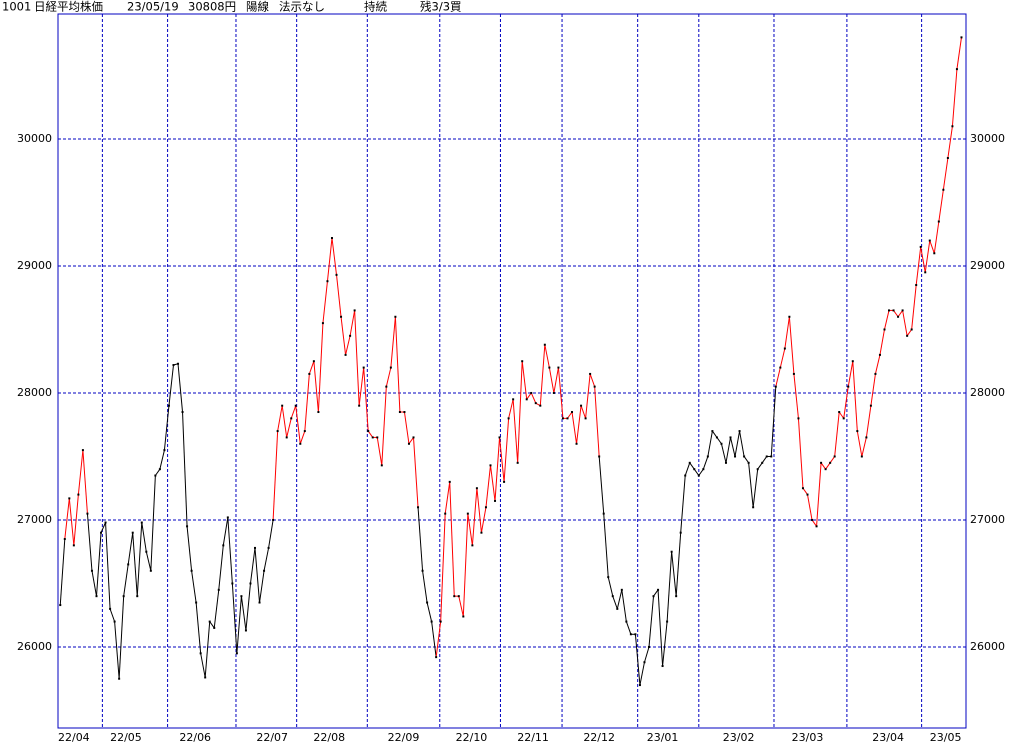 This screenshot has height=745, width=1024. What do you see at coordinates (599, 737) in the screenshot?
I see `x-tick-label: 22/12` at bounding box center [599, 737].